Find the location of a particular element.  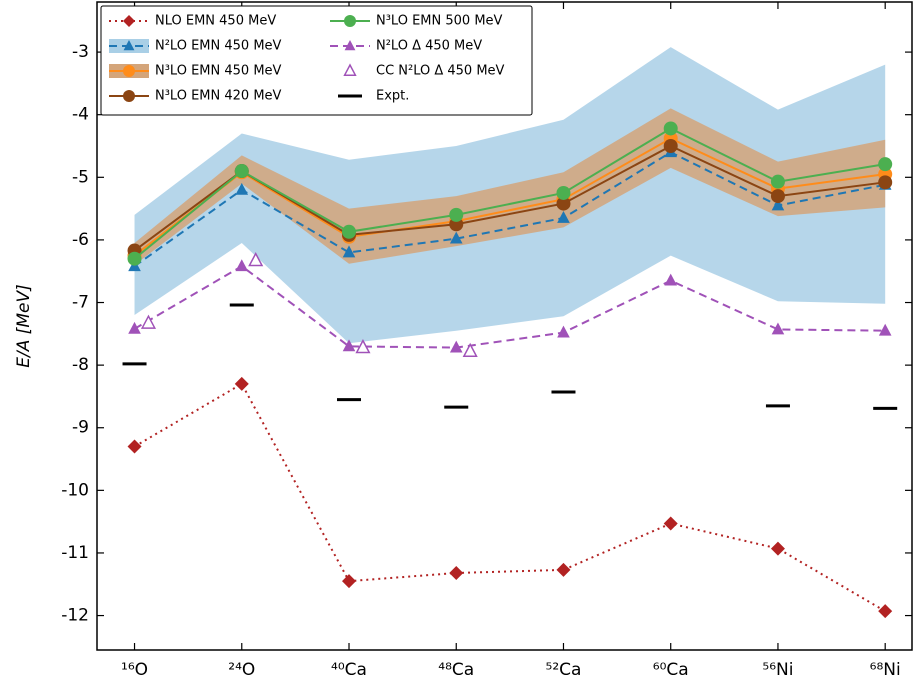

legend-label: N³LO EMN 420 MeV is located at coordinates (218, 96).